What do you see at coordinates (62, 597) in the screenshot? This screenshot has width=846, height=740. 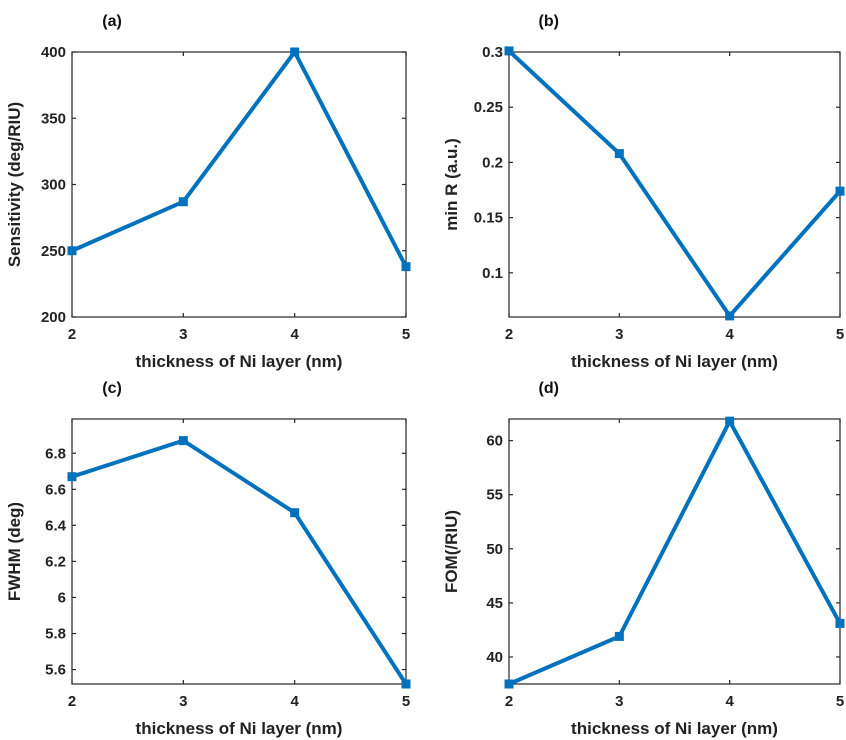 I see `y-tick-label: 6` at bounding box center [62, 597].